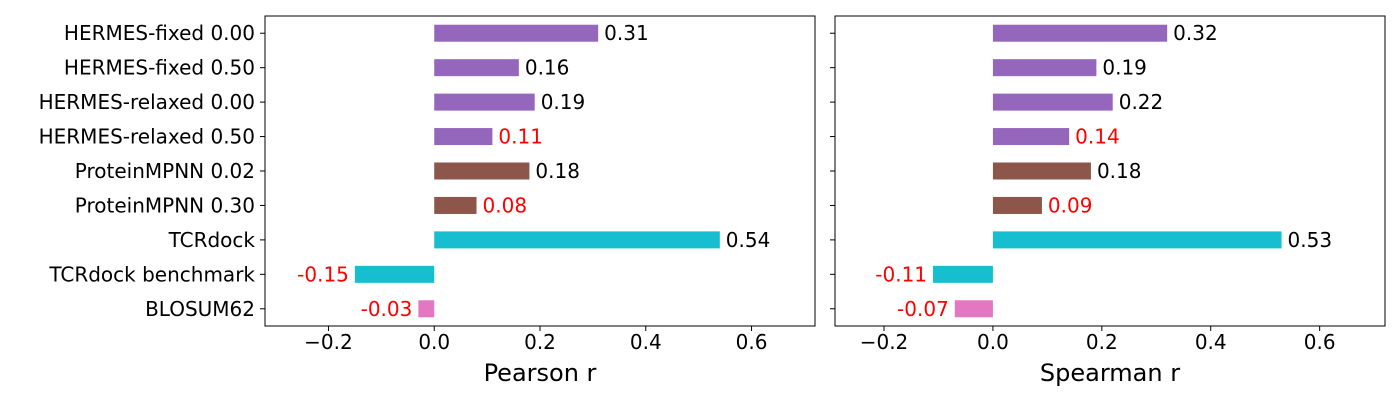  I want to click on data-label: 0.31, so click(626, 33).